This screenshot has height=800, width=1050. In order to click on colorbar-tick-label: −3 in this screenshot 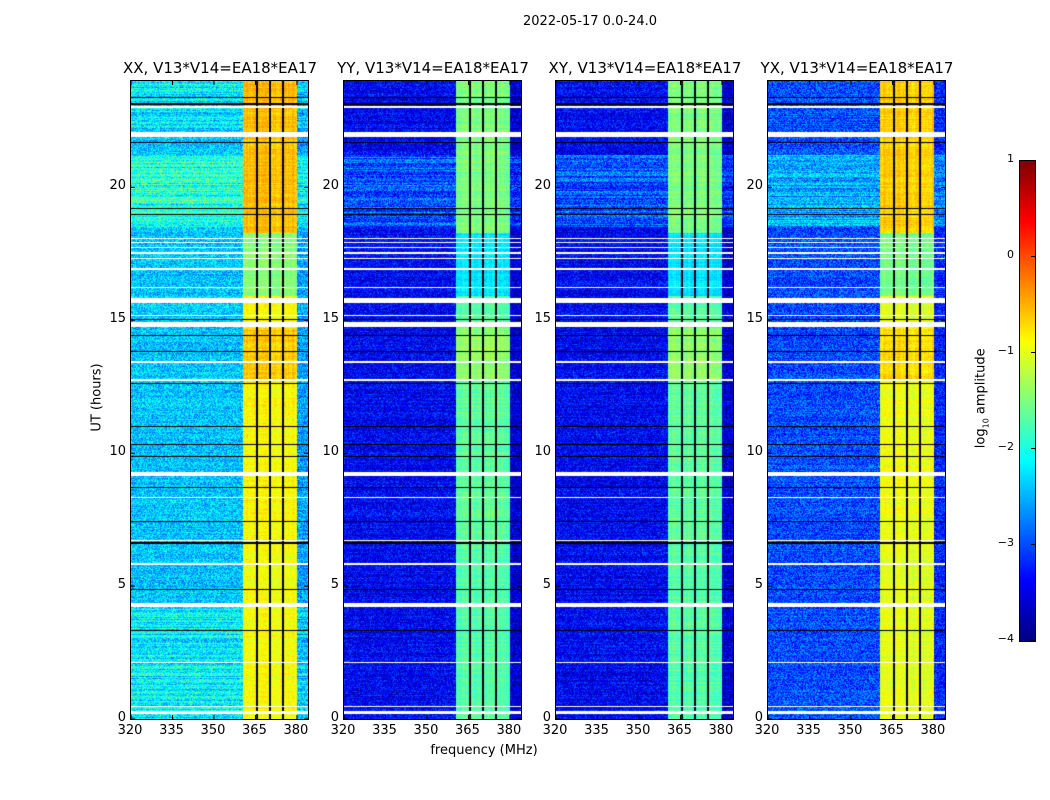, I will do `click(1005, 542)`.